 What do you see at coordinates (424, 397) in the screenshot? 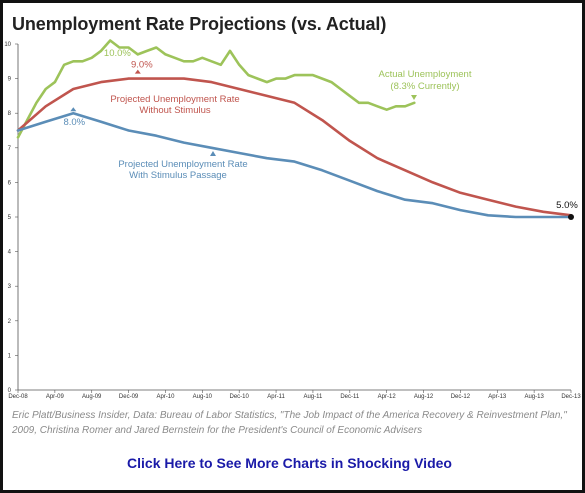
I see `x-tick-label: Aug-12` at bounding box center [424, 397].